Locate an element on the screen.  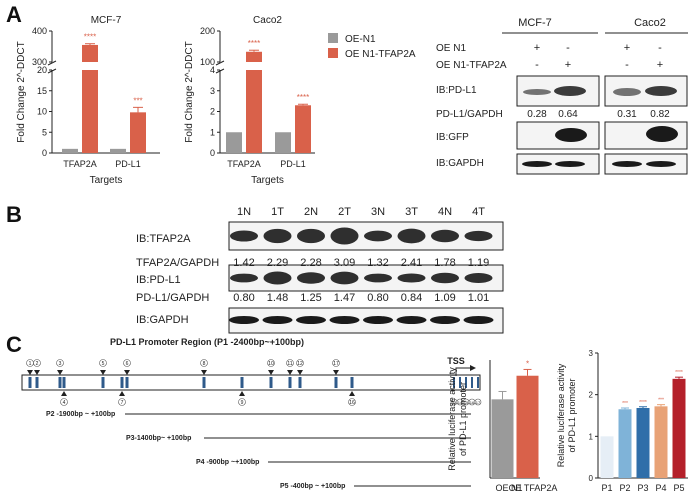
lane-label: 3T is located at coordinates (411, 212).